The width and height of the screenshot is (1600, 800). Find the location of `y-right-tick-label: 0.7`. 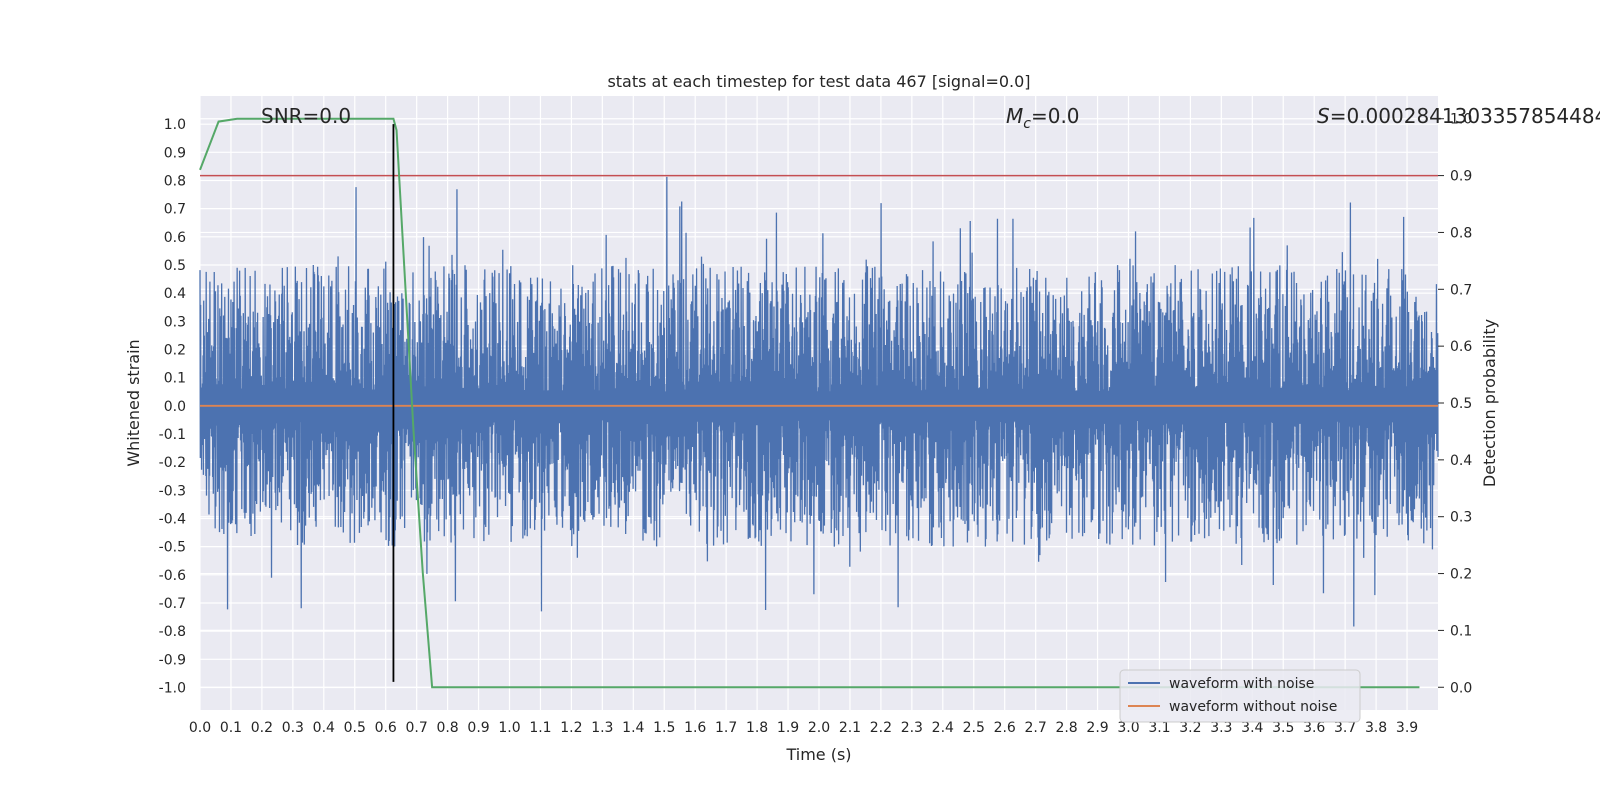

y-right-tick-label: 0.7 is located at coordinates (1461, 290).